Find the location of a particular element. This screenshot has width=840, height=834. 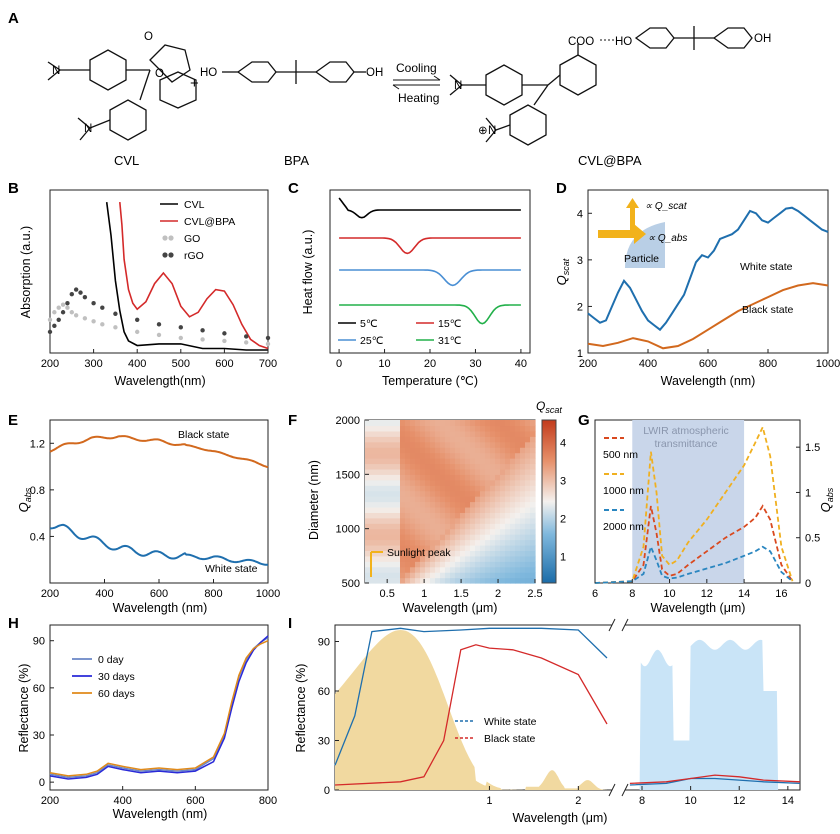

panel-h-ytick-label: 90 is located at coordinates (39, 642).